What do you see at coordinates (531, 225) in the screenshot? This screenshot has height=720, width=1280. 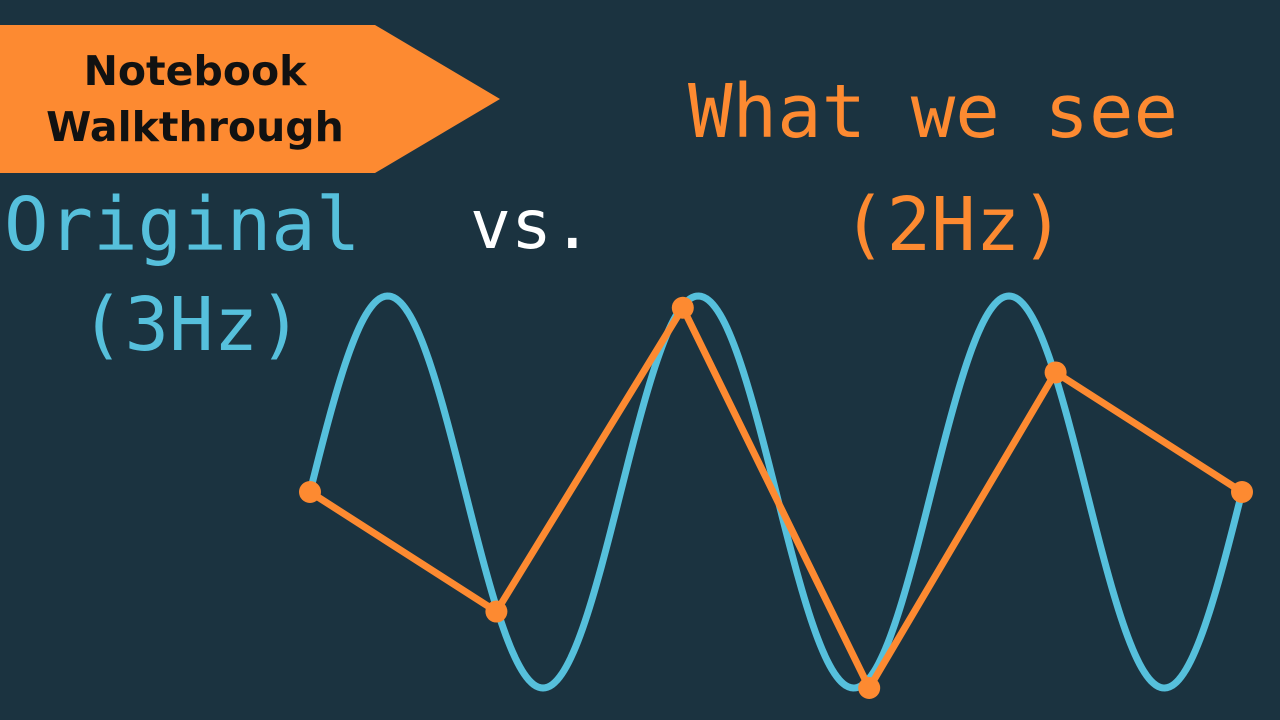 I see `vs-label: vs.` at bounding box center [531, 225].